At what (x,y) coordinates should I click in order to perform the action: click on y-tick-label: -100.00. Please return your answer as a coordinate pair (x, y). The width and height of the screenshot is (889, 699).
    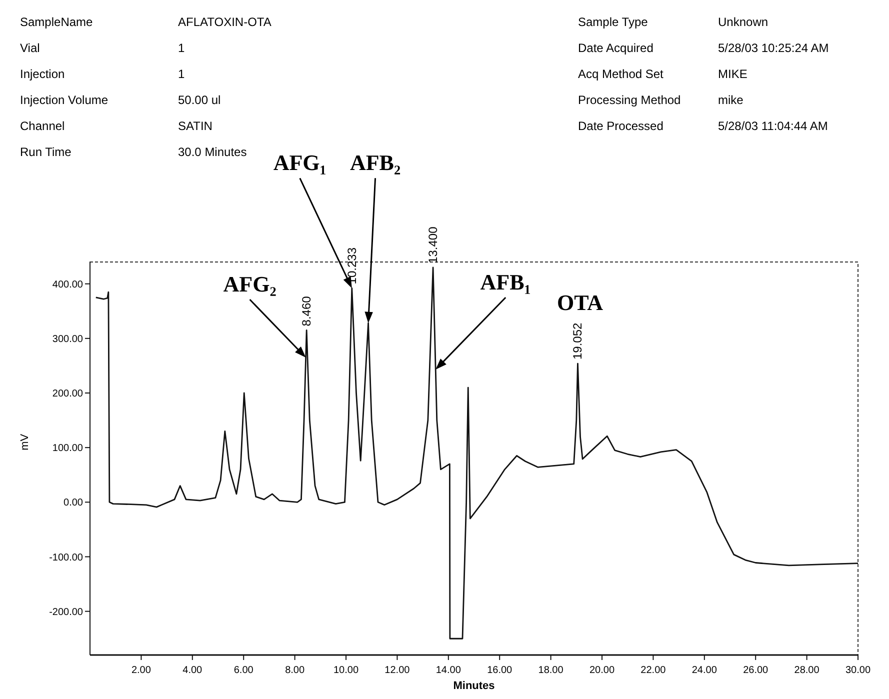
    Looking at the image, I should click on (66, 558).